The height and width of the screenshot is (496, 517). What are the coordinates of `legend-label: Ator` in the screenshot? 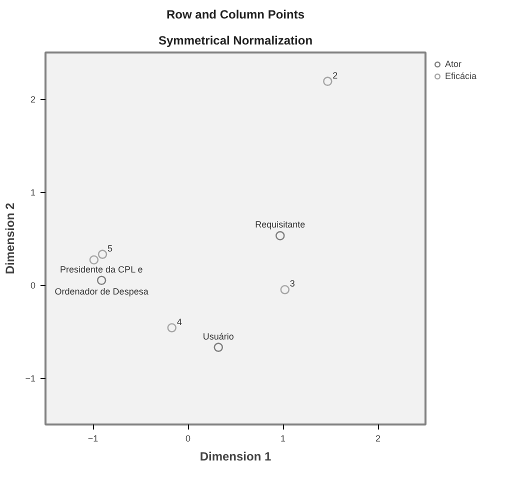 It's located at (454, 64).